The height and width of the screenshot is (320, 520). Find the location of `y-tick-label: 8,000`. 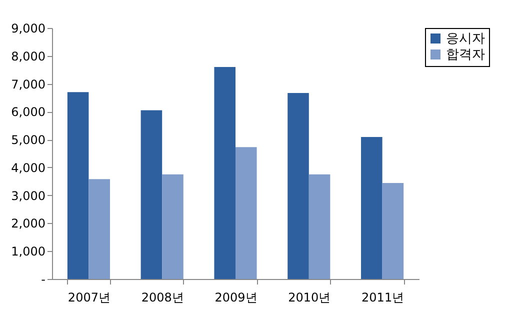

y-tick-label: 8,000 is located at coordinates (28, 56).